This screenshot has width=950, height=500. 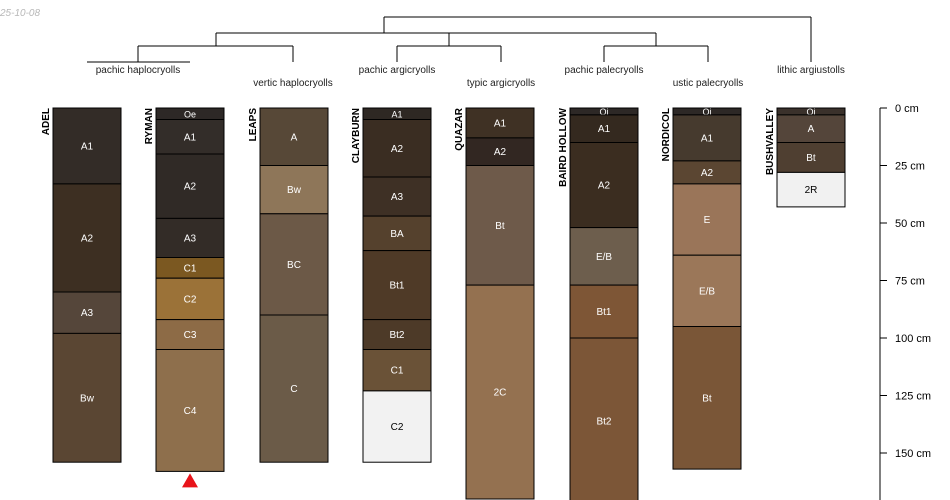 What do you see at coordinates (563, 146) in the screenshot?
I see `profile-name: BAIRD HOLLOW` at bounding box center [563, 146].